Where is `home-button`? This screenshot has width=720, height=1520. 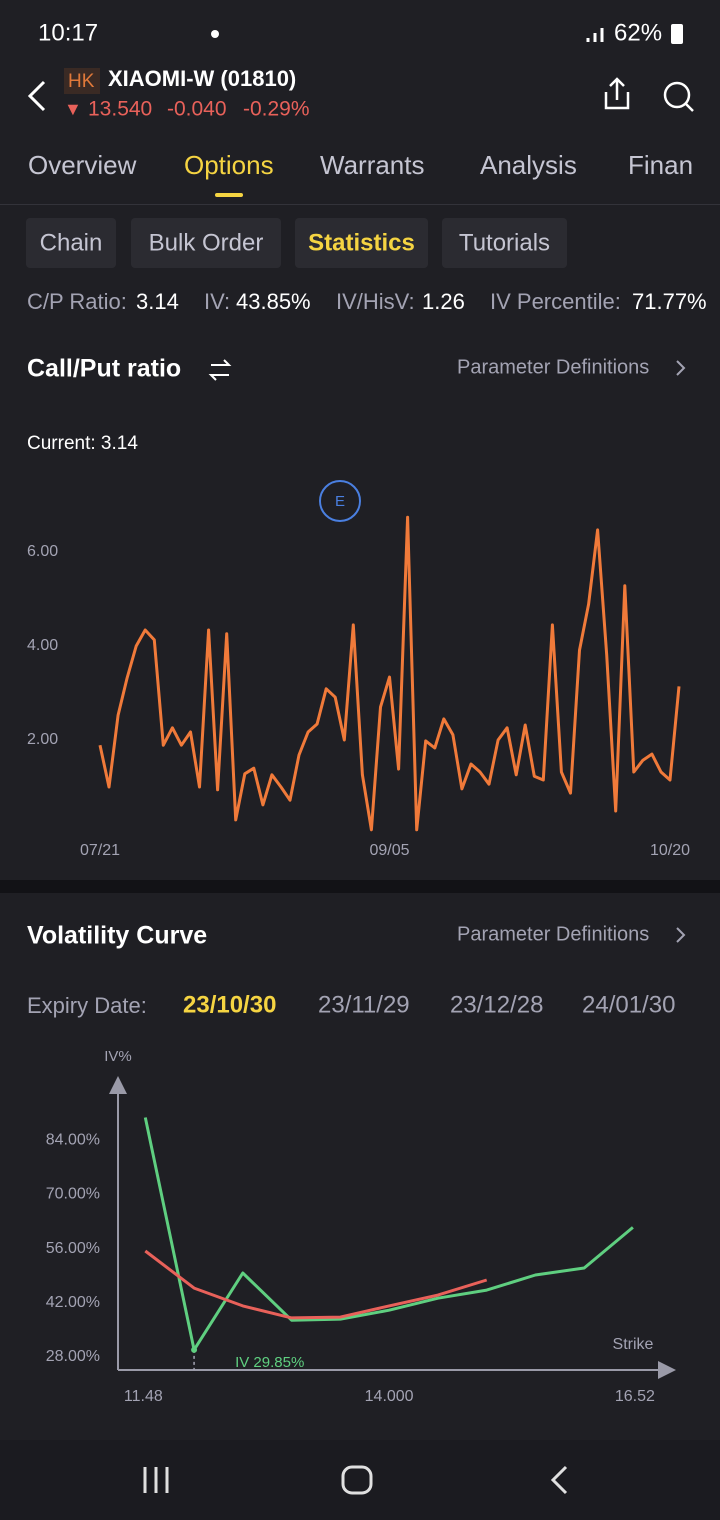 home-button is located at coordinates (357, 1480).